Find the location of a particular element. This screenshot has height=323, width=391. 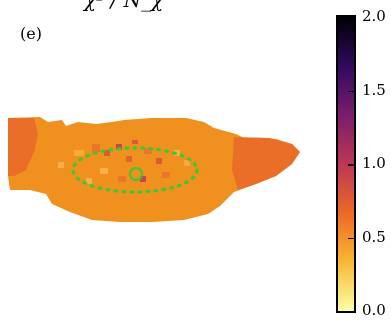

map-core-blocks is located at coordinates (124, 162).